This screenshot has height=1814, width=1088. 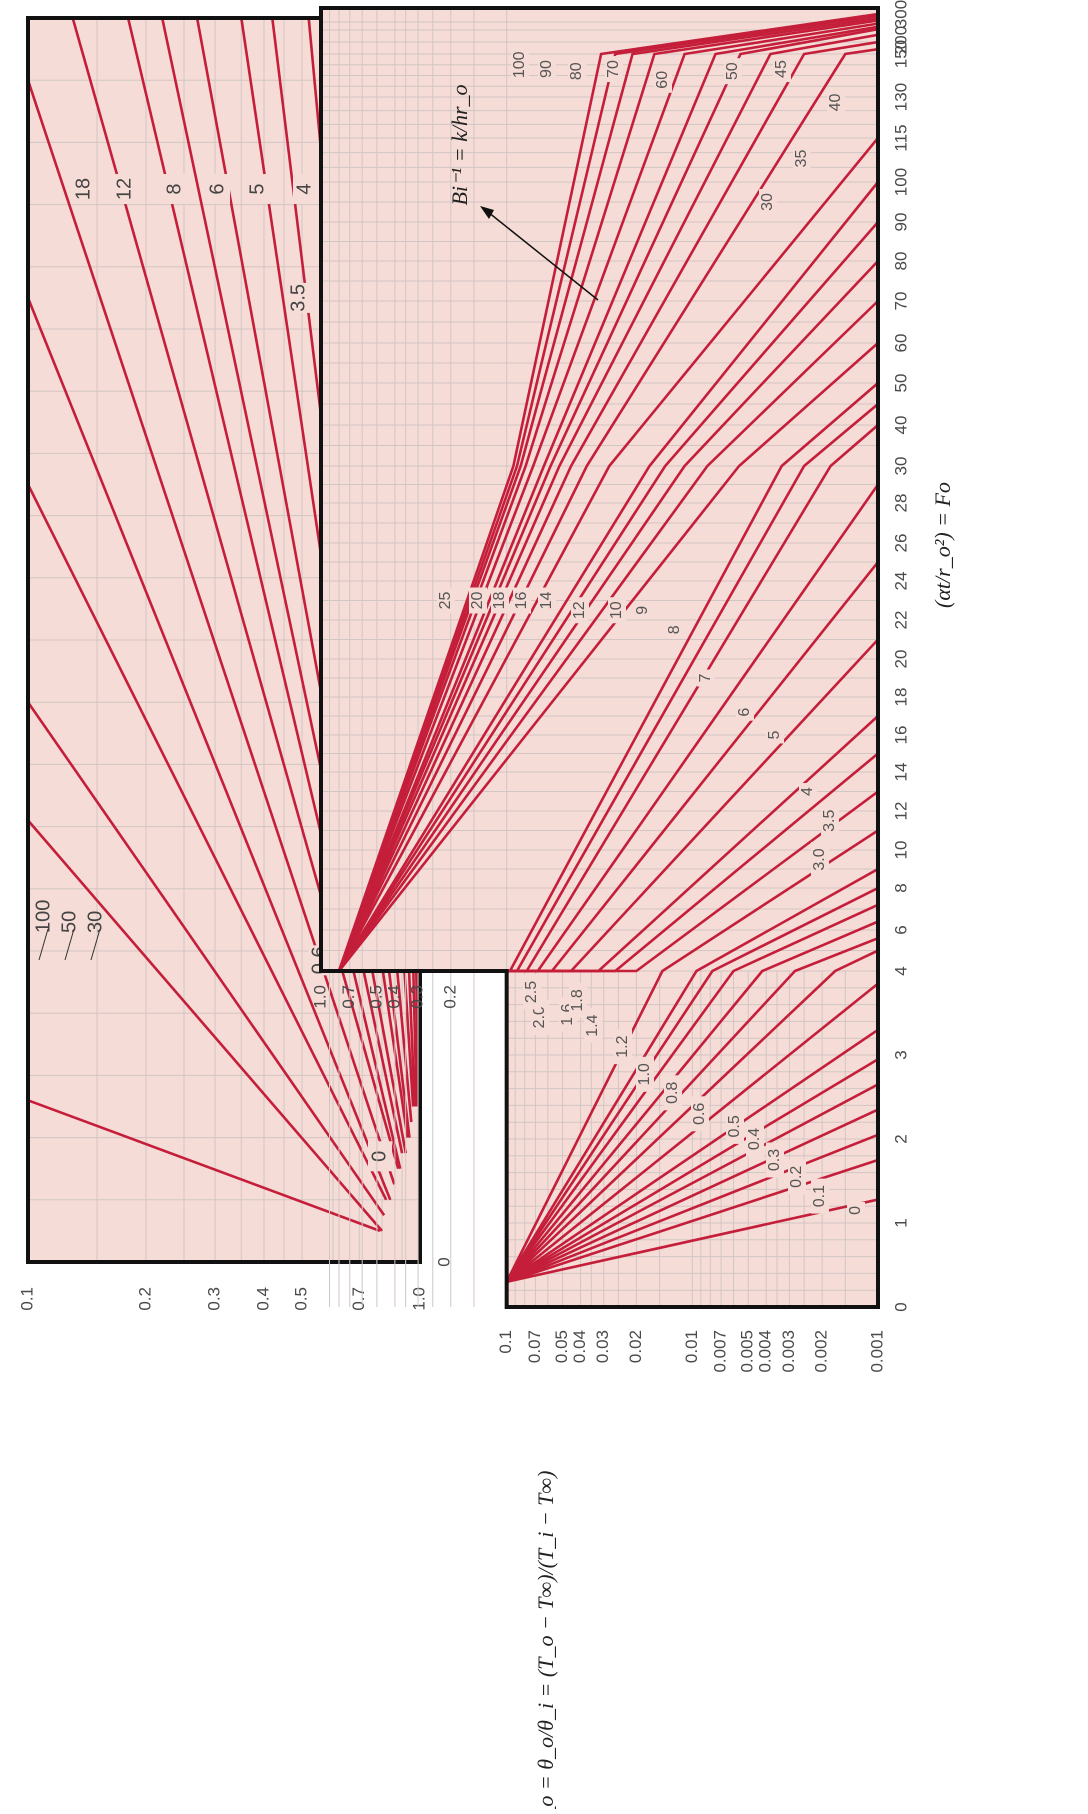 What do you see at coordinates (487, 212) in the screenshot?
I see `annotation-arrowhead` at bounding box center [487, 212].